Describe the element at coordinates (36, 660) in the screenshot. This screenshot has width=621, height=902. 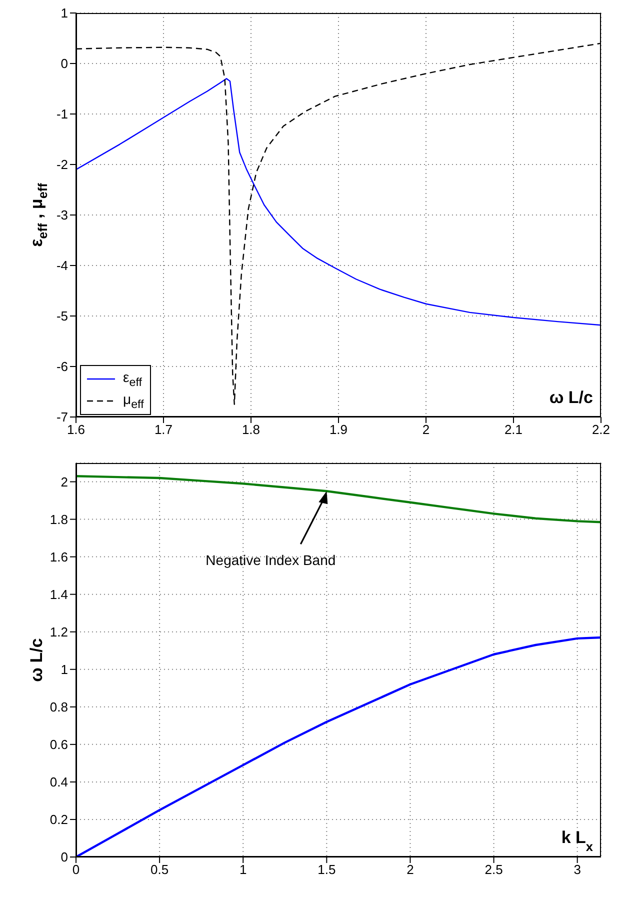
I see `y-axis-title: ω L/c` at that location.